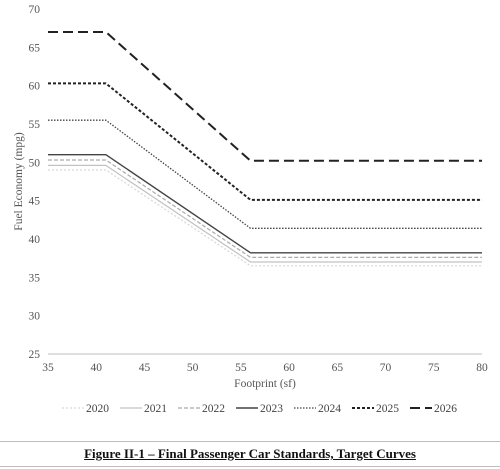 The width and height of the screenshot is (500, 469). What do you see at coordinates (35, 317) in the screenshot?
I see `y-tick-label: 30` at bounding box center [35, 317].